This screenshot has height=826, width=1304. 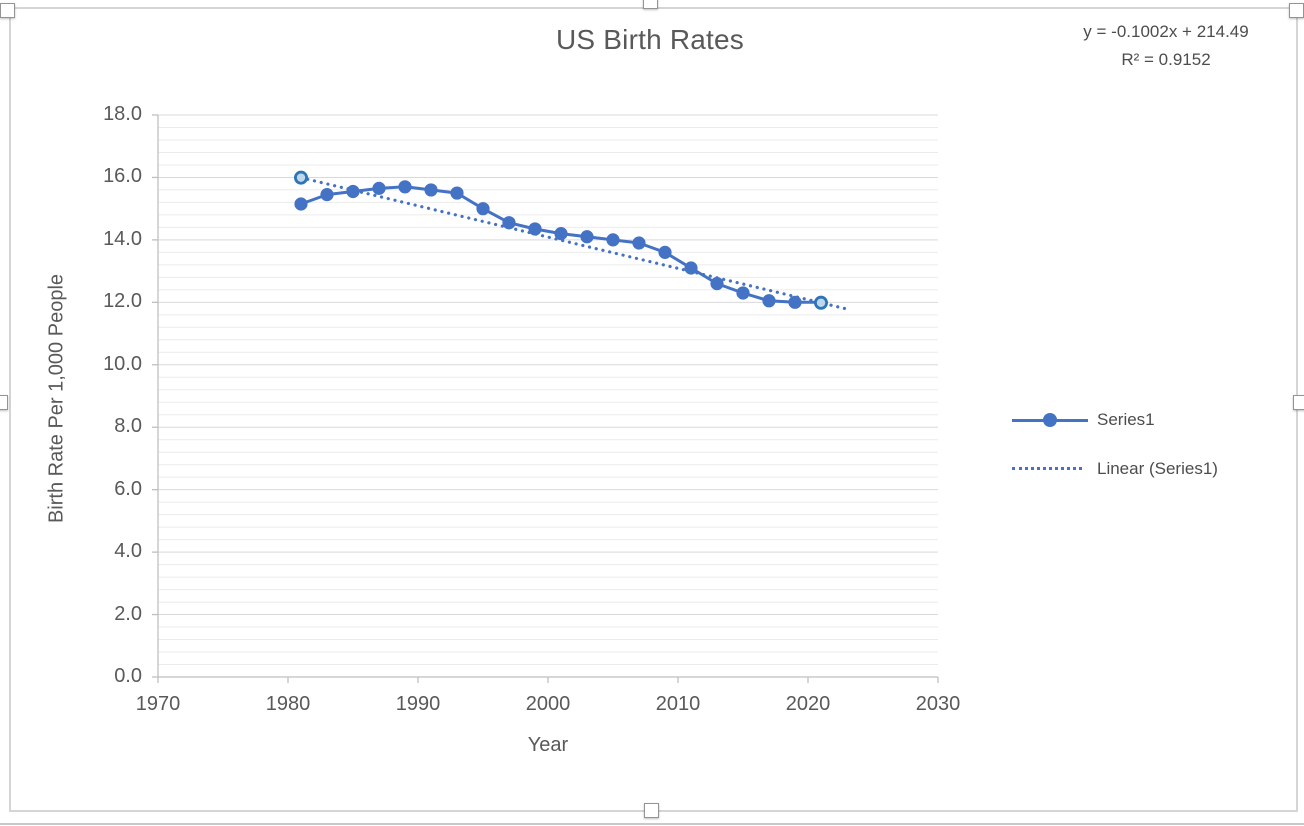 What do you see at coordinates (650, 39) in the screenshot?
I see `chart-title: US Birth Rates` at bounding box center [650, 39].